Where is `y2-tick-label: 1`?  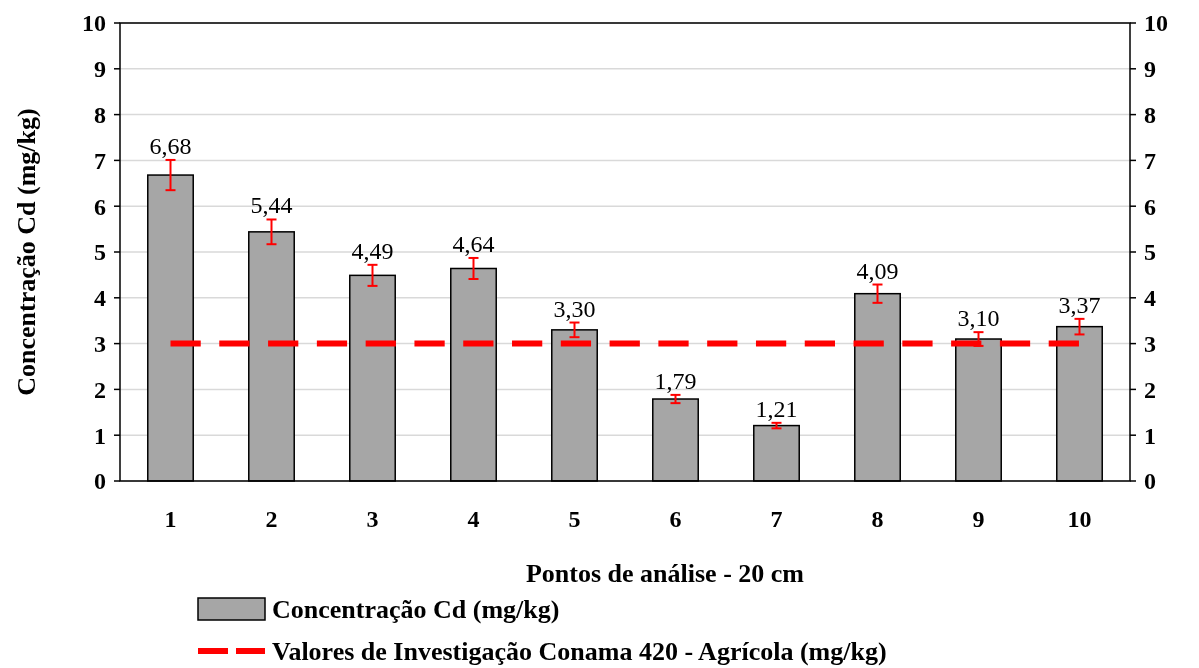 y2-tick-label: 1 is located at coordinates (1150, 435).